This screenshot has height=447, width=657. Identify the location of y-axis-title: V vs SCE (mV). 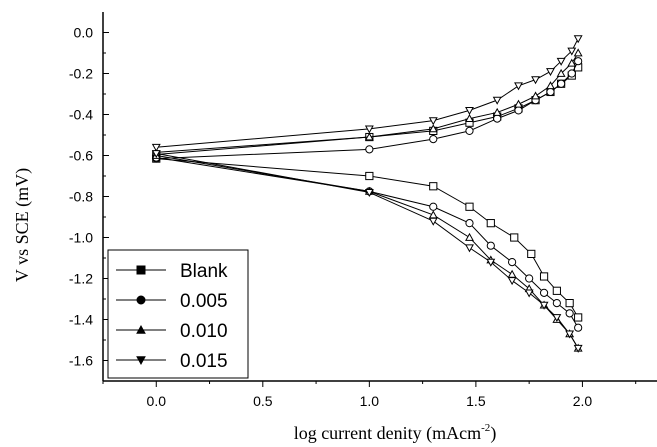
(22, 225).